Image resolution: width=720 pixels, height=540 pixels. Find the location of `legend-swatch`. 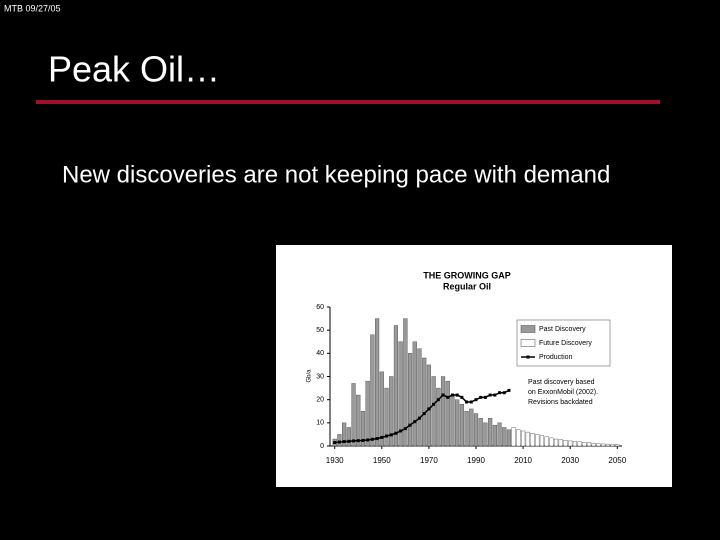

legend-swatch is located at coordinates (528, 343).